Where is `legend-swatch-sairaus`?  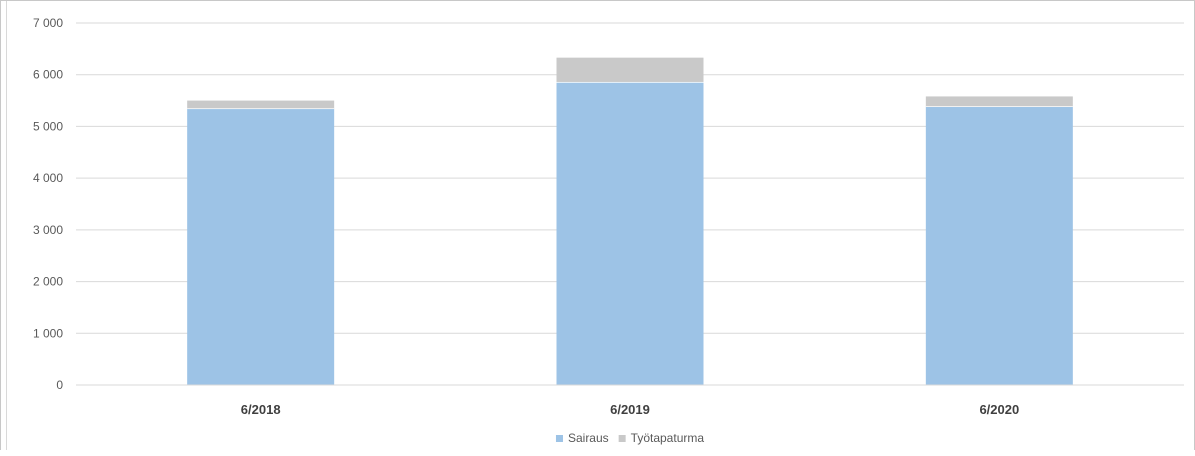 legend-swatch-sairaus is located at coordinates (559, 438).